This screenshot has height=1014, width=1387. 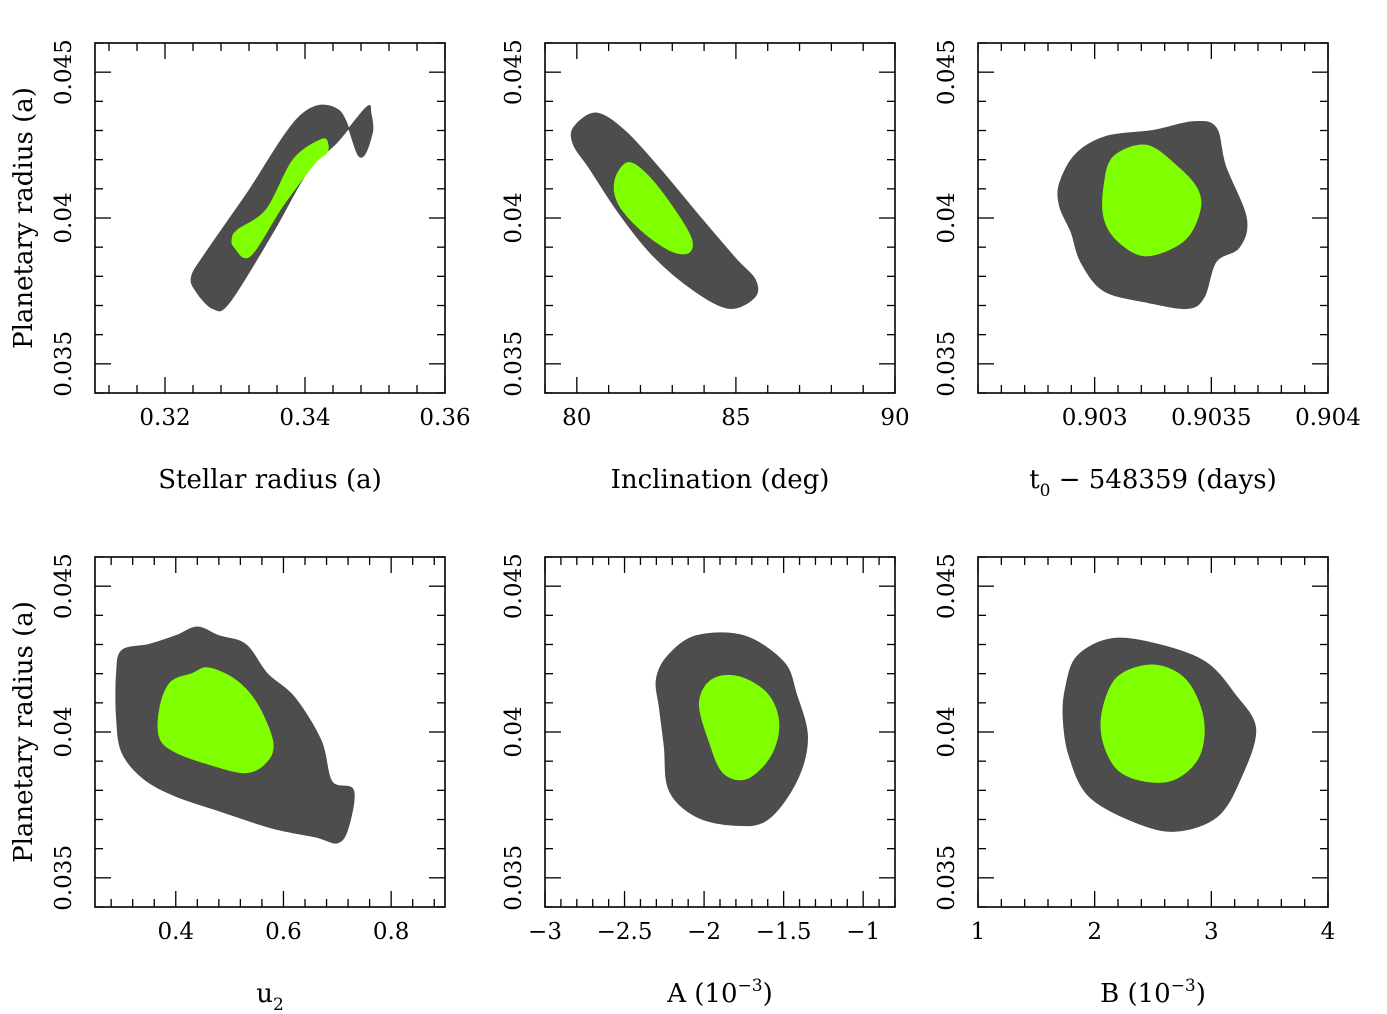 I want to click on x-axis-title: u2, so click(x=270, y=996).